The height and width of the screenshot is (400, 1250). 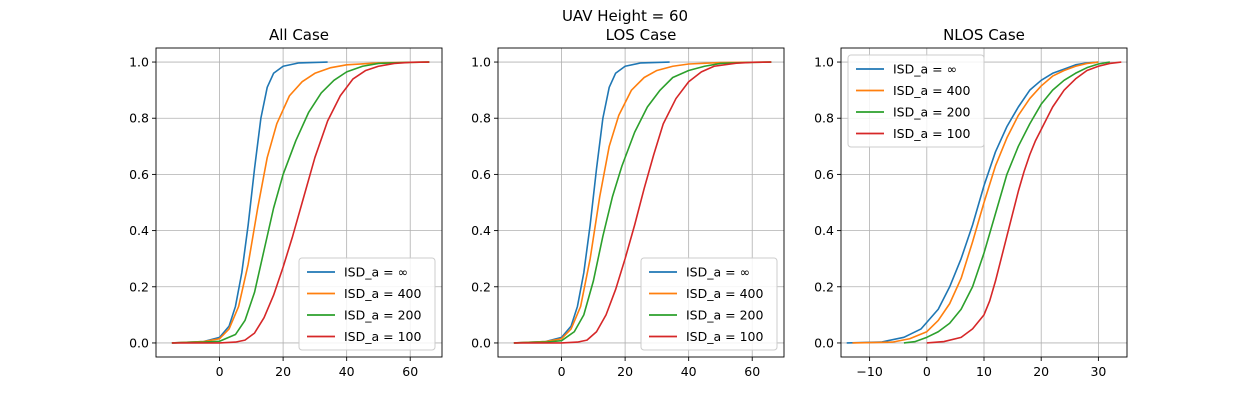 What do you see at coordinates (641, 35) in the screenshot?
I see `subplot-title: LOS Case` at bounding box center [641, 35].